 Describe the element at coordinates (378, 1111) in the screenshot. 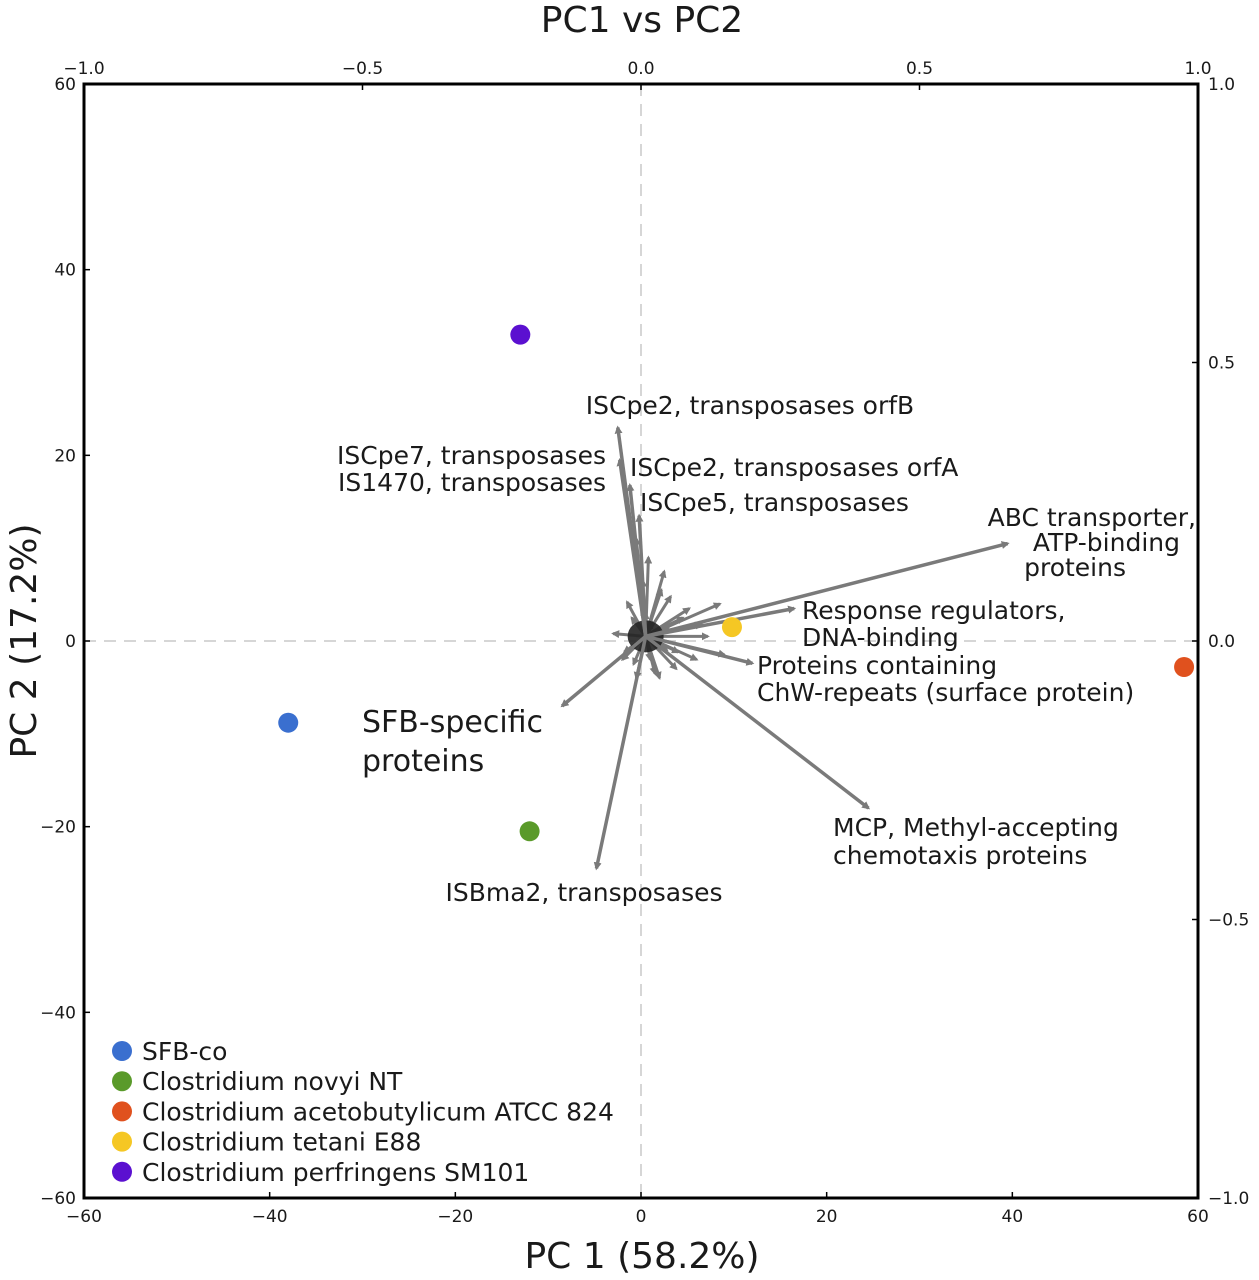

I see `legend-label: Clostridium acetobutylicum ATCC 824` at that location.